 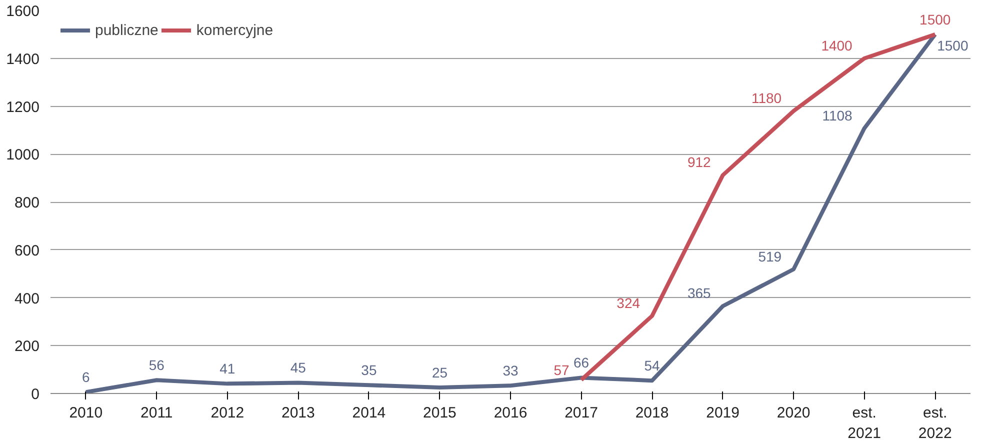 I want to click on data-label: 324, so click(x=628, y=302).